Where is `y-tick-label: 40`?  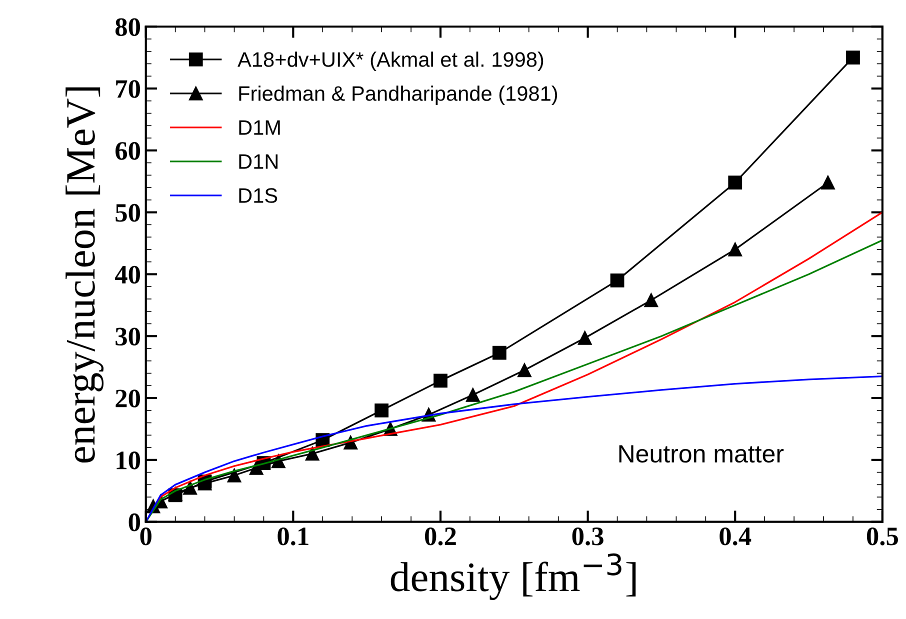 y-tick-label: 40 is located at coordinates (127, 275).